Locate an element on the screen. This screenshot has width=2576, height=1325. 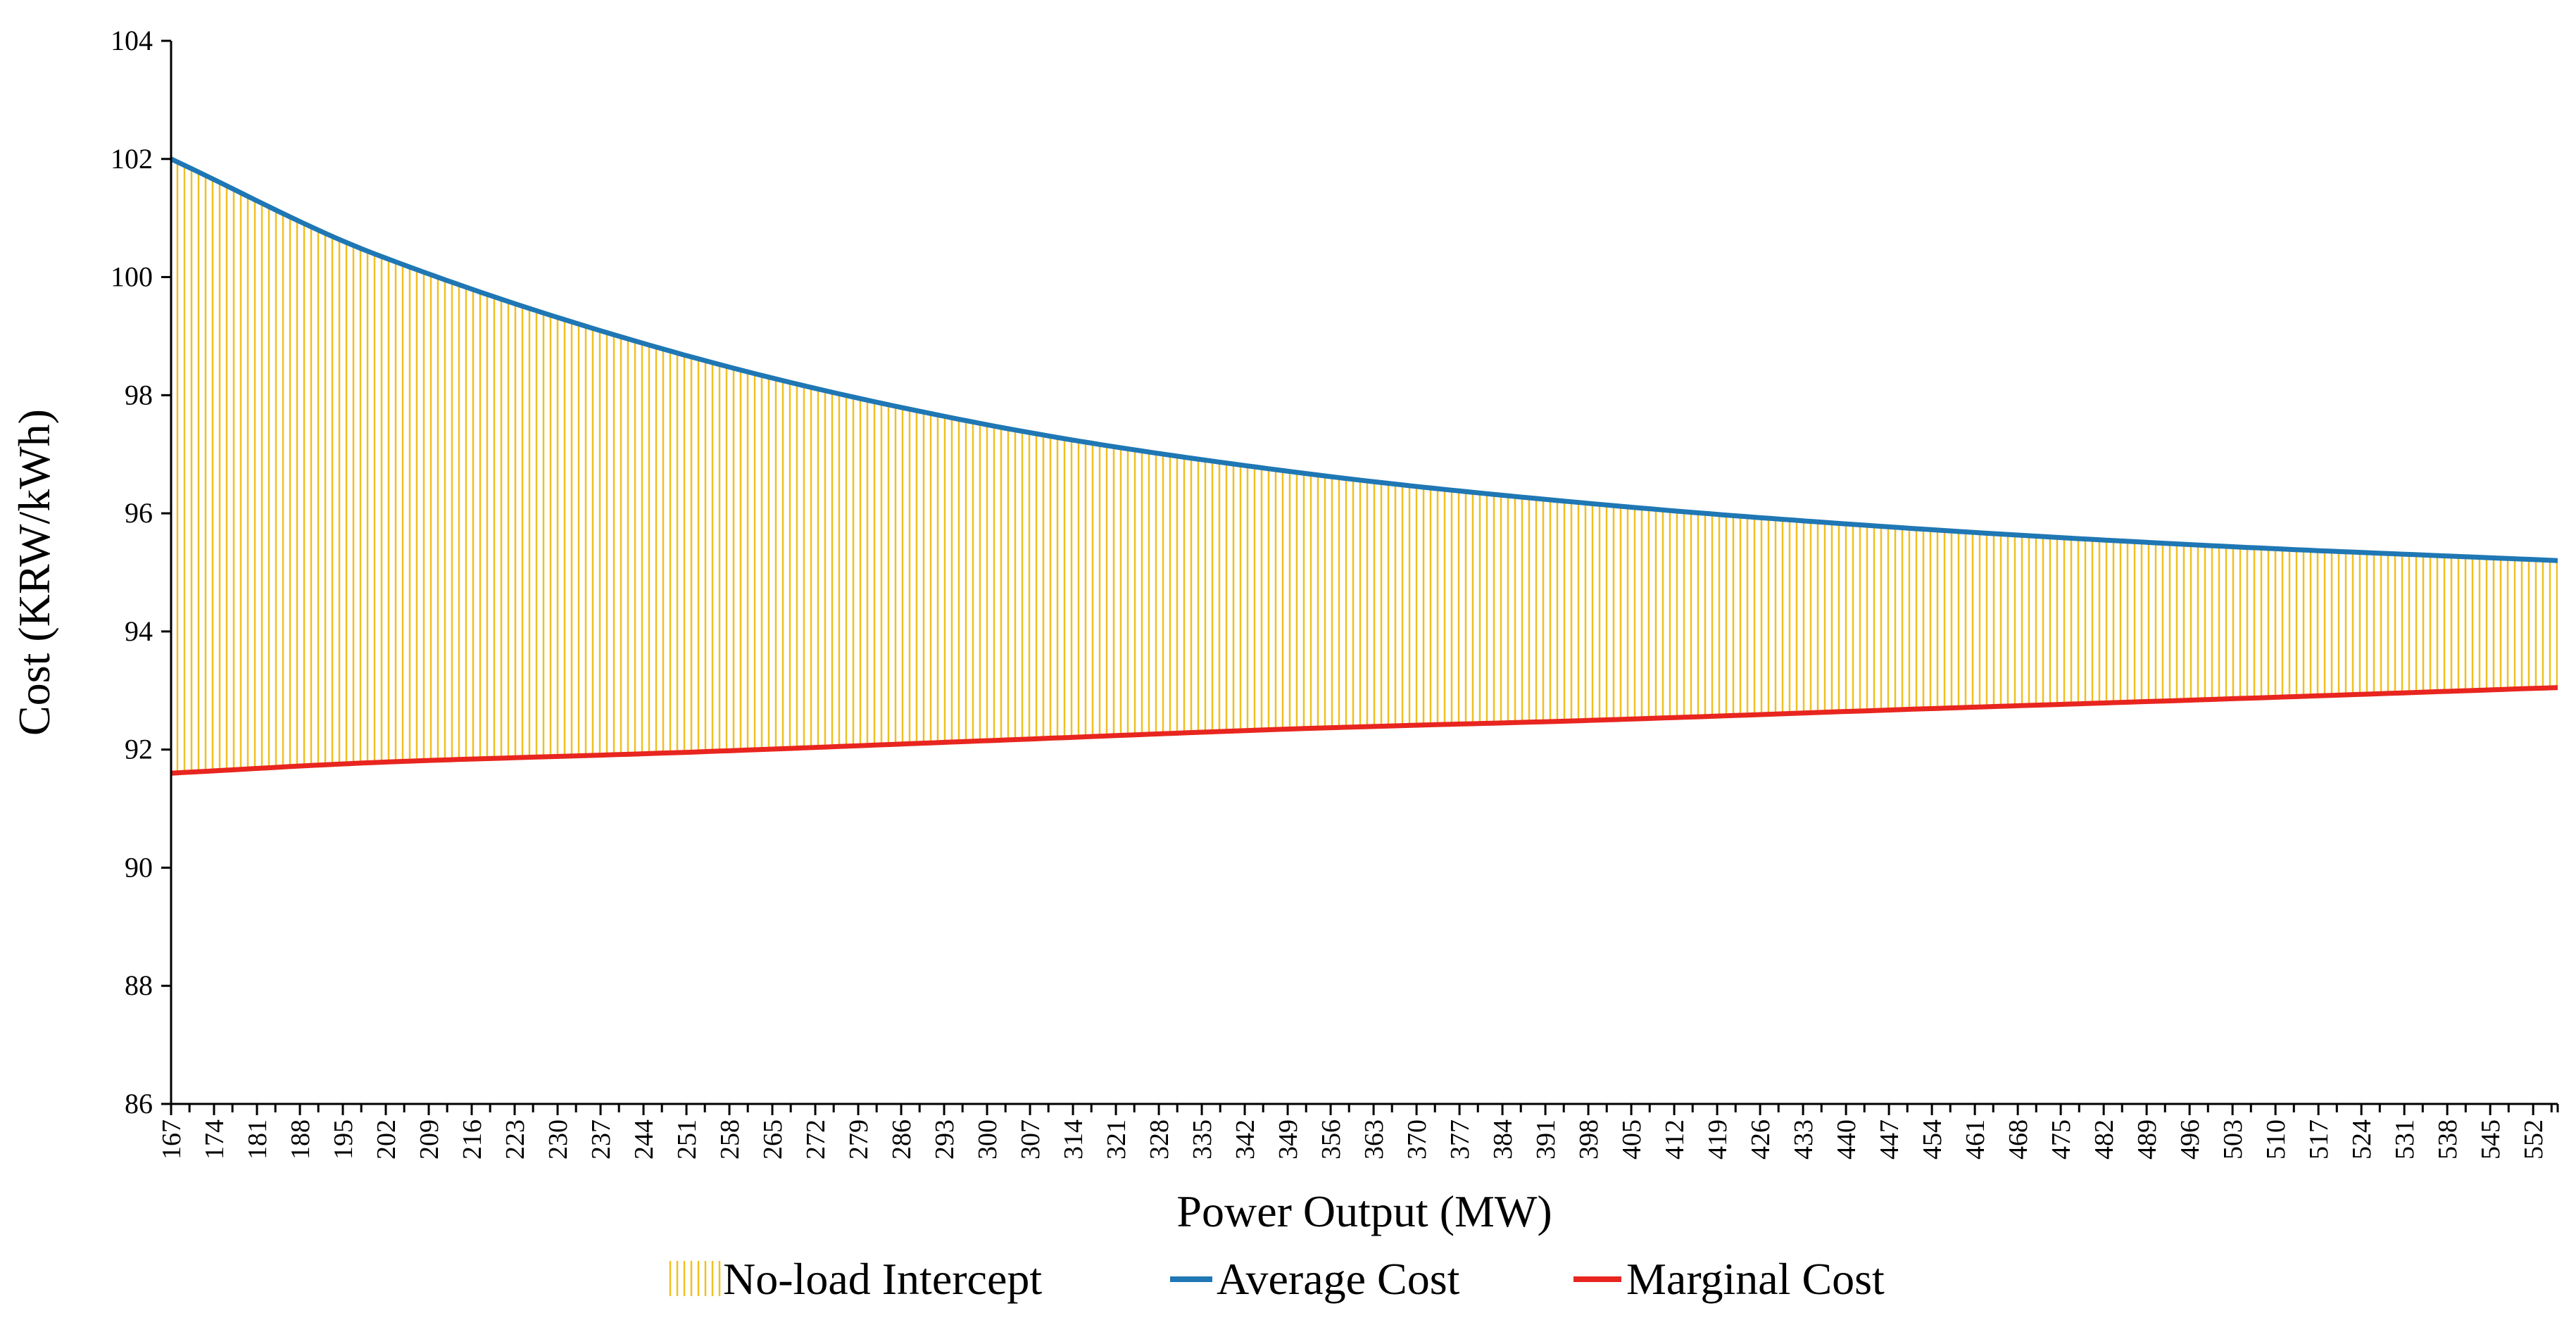
y-tick-label: 94 is located at coordinates (139, 631).